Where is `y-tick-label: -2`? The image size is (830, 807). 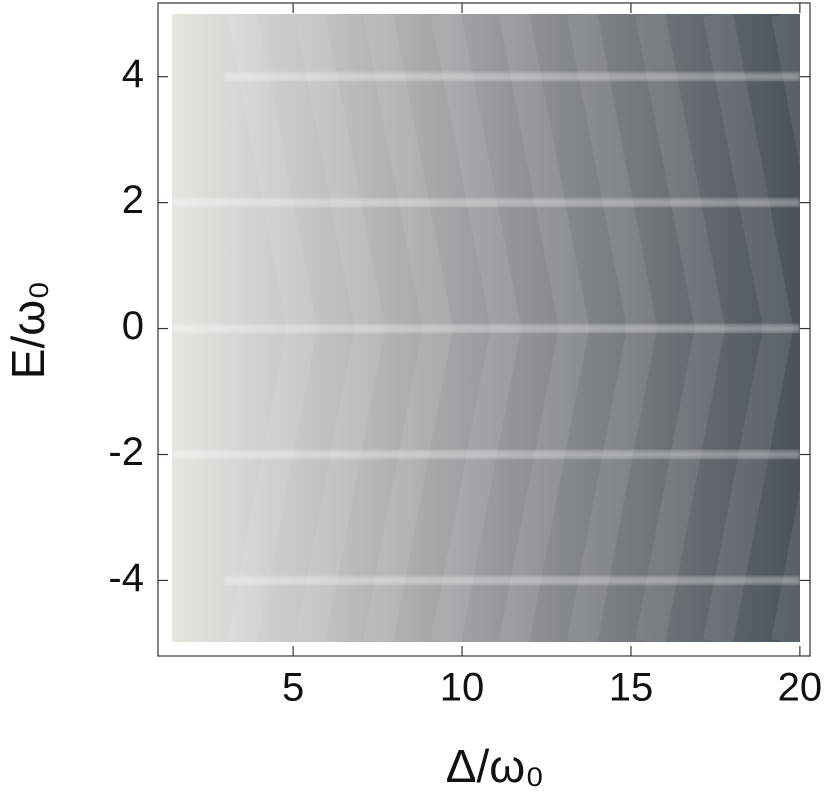 y-tick-label: -2 is located at coordinates (126, 452).